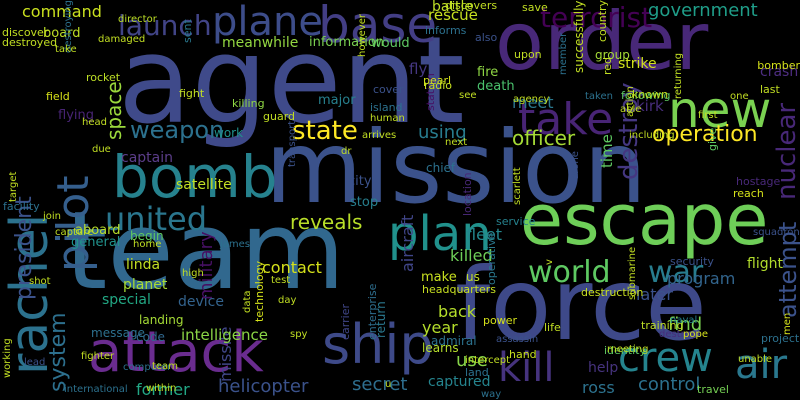 This screenshot has width=800, height=400. What do you see at coordinates (52, 216) in the screenshot?
I see `word-join: join` at bounding box center [52, 216].